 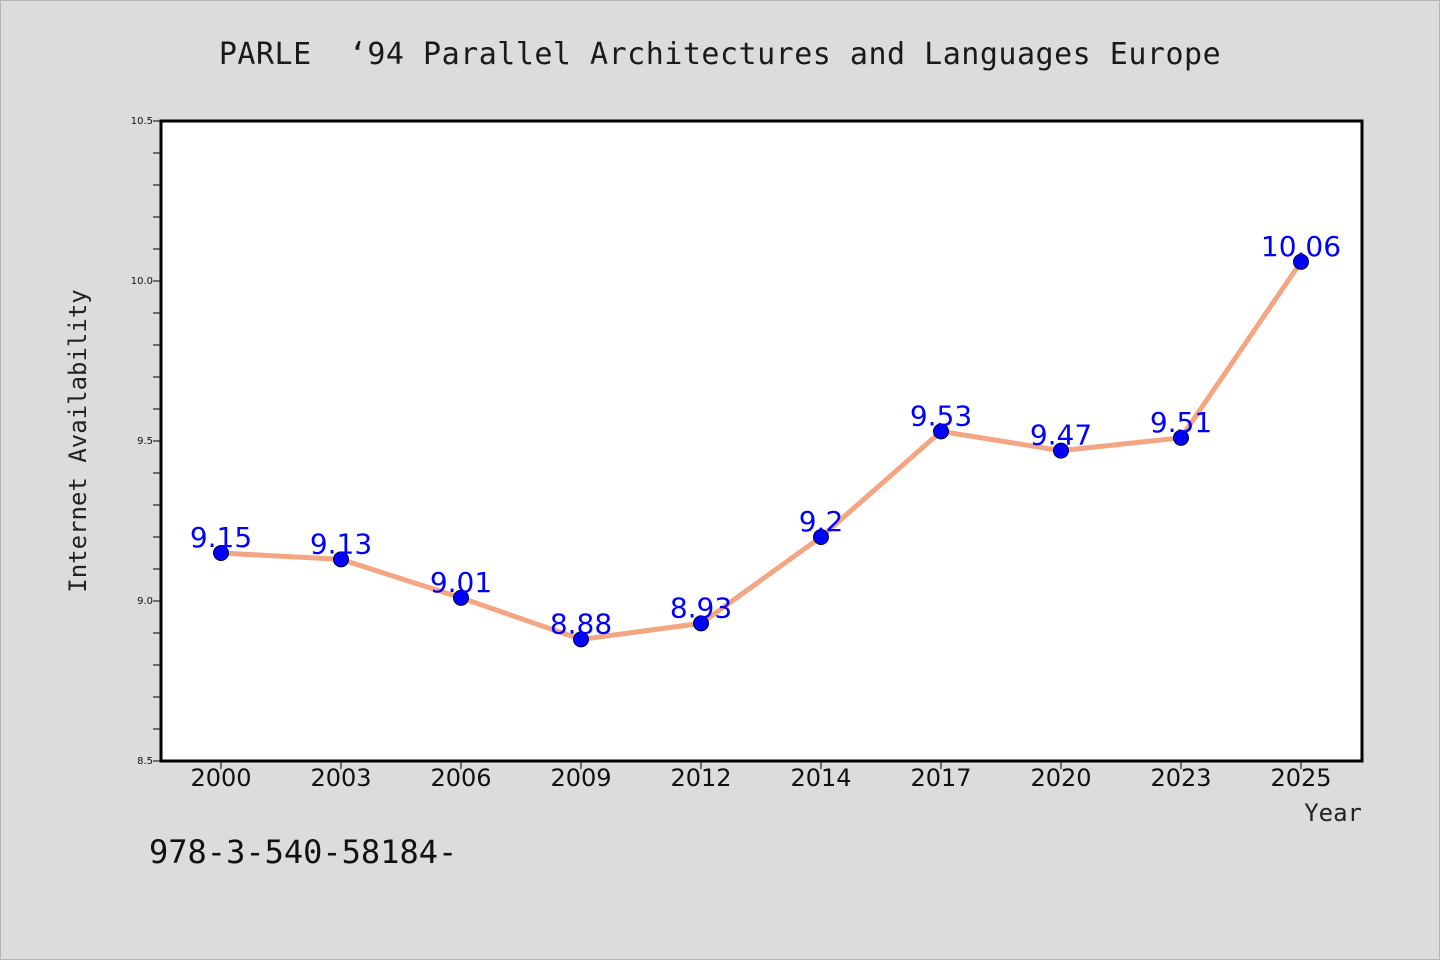 I want to click on data-label: 9.01, so click(x=461, y=582).